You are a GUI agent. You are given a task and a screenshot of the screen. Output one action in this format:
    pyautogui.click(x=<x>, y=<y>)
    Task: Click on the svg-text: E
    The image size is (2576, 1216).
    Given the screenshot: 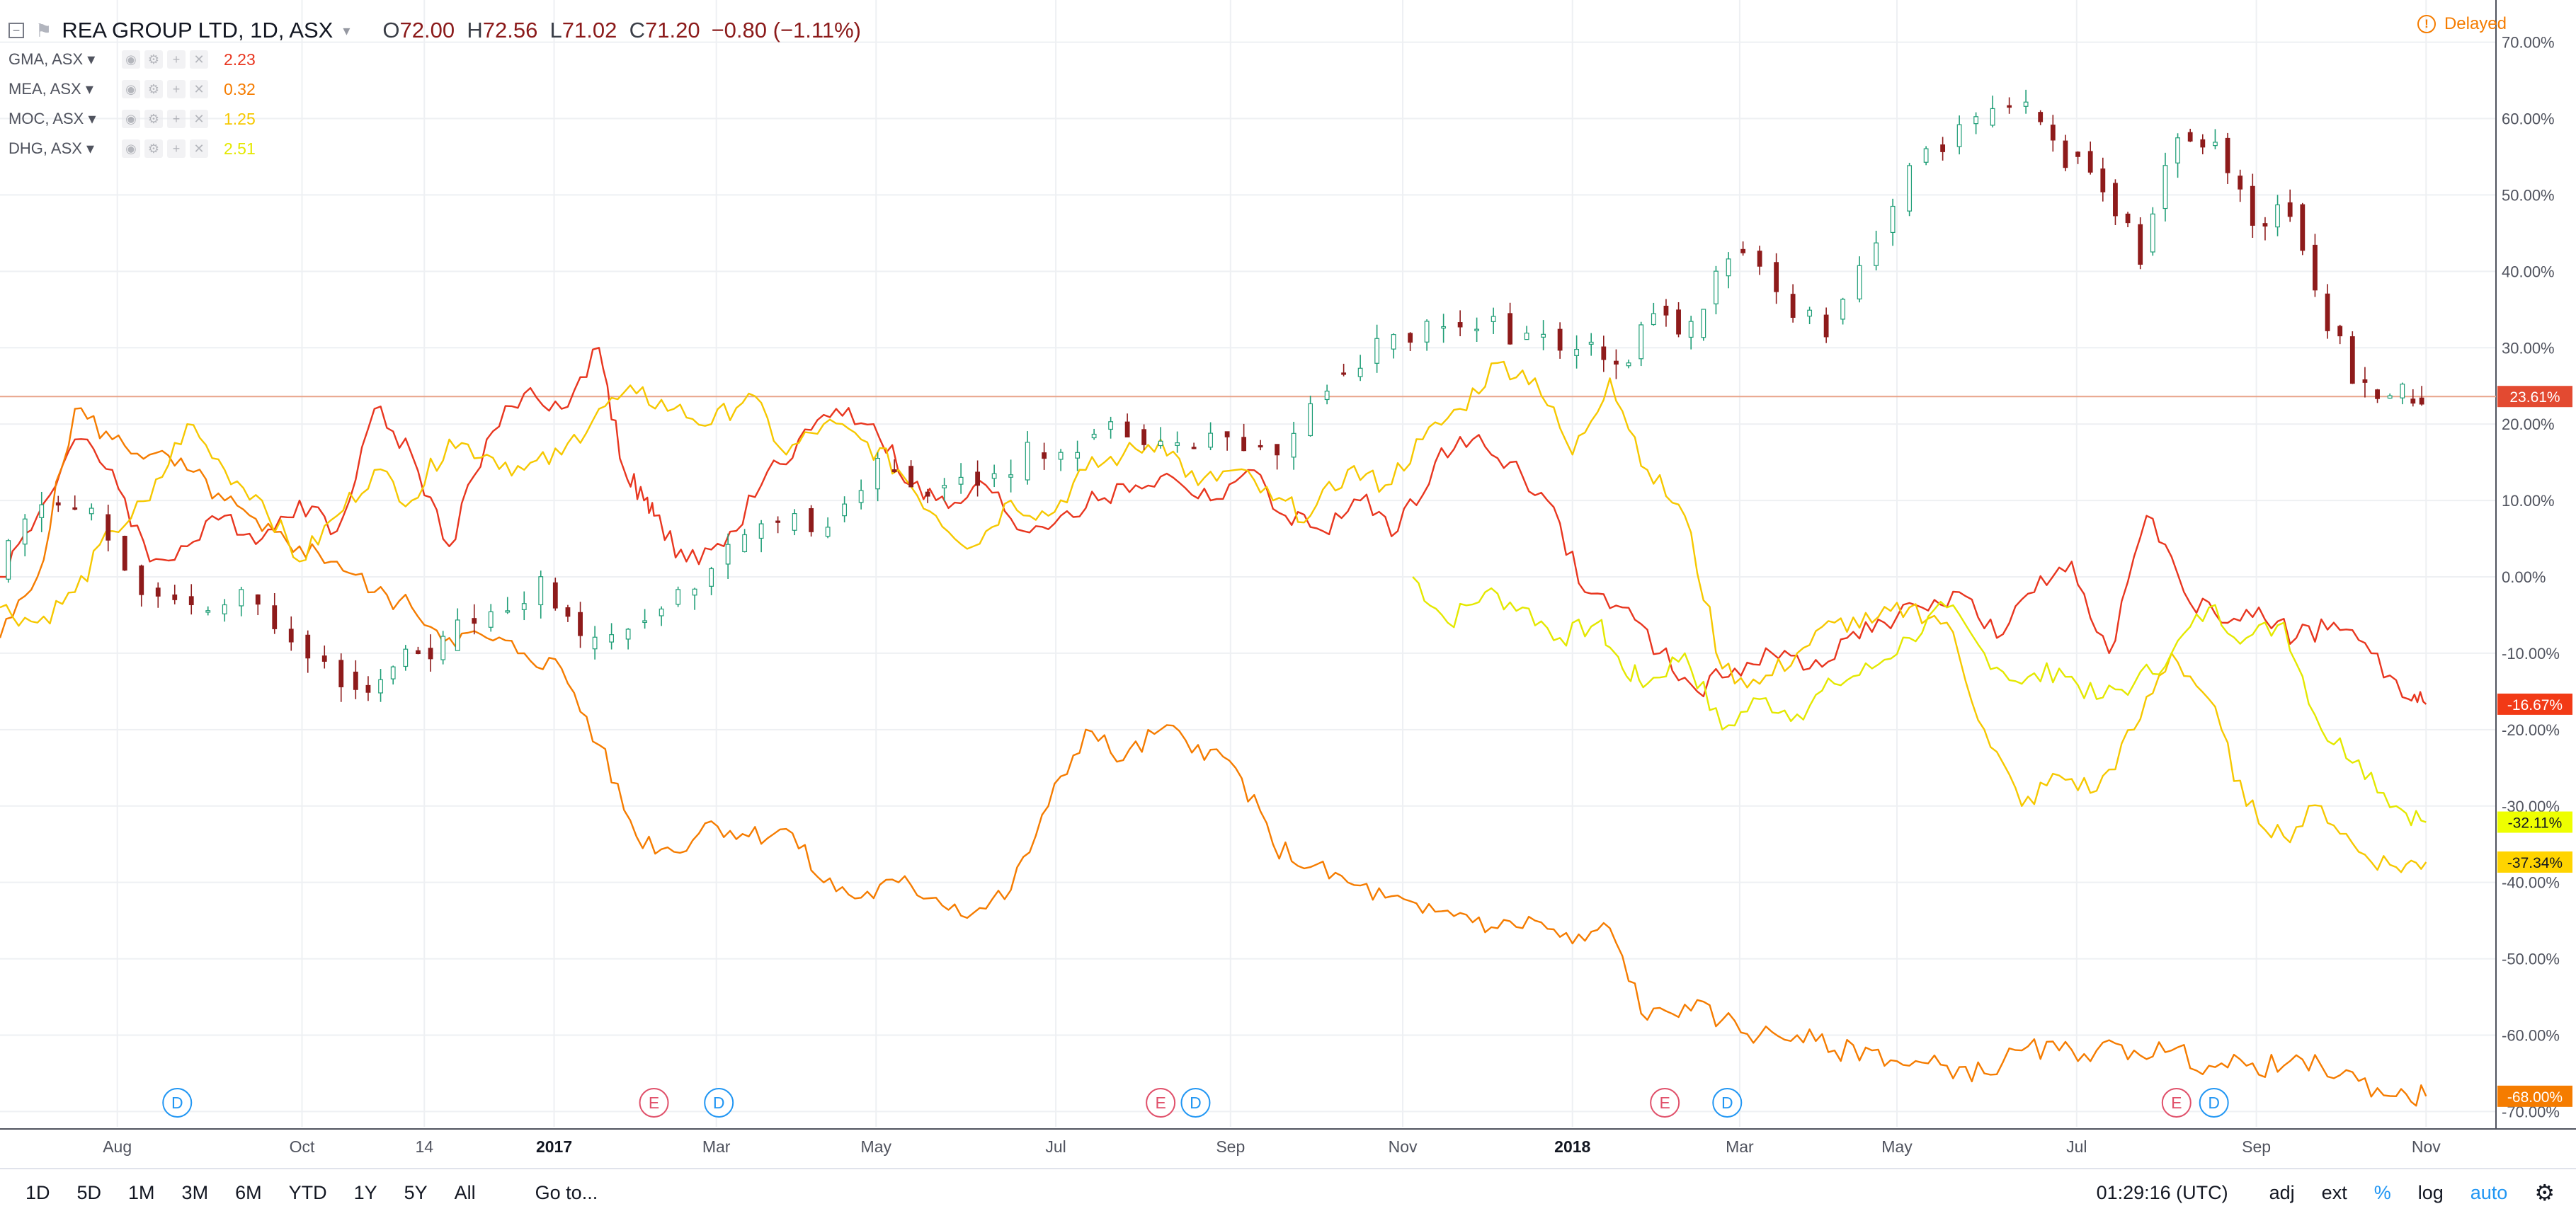 What is the action you would take?
    pyautogui.click(x=1161, y=1103)
    